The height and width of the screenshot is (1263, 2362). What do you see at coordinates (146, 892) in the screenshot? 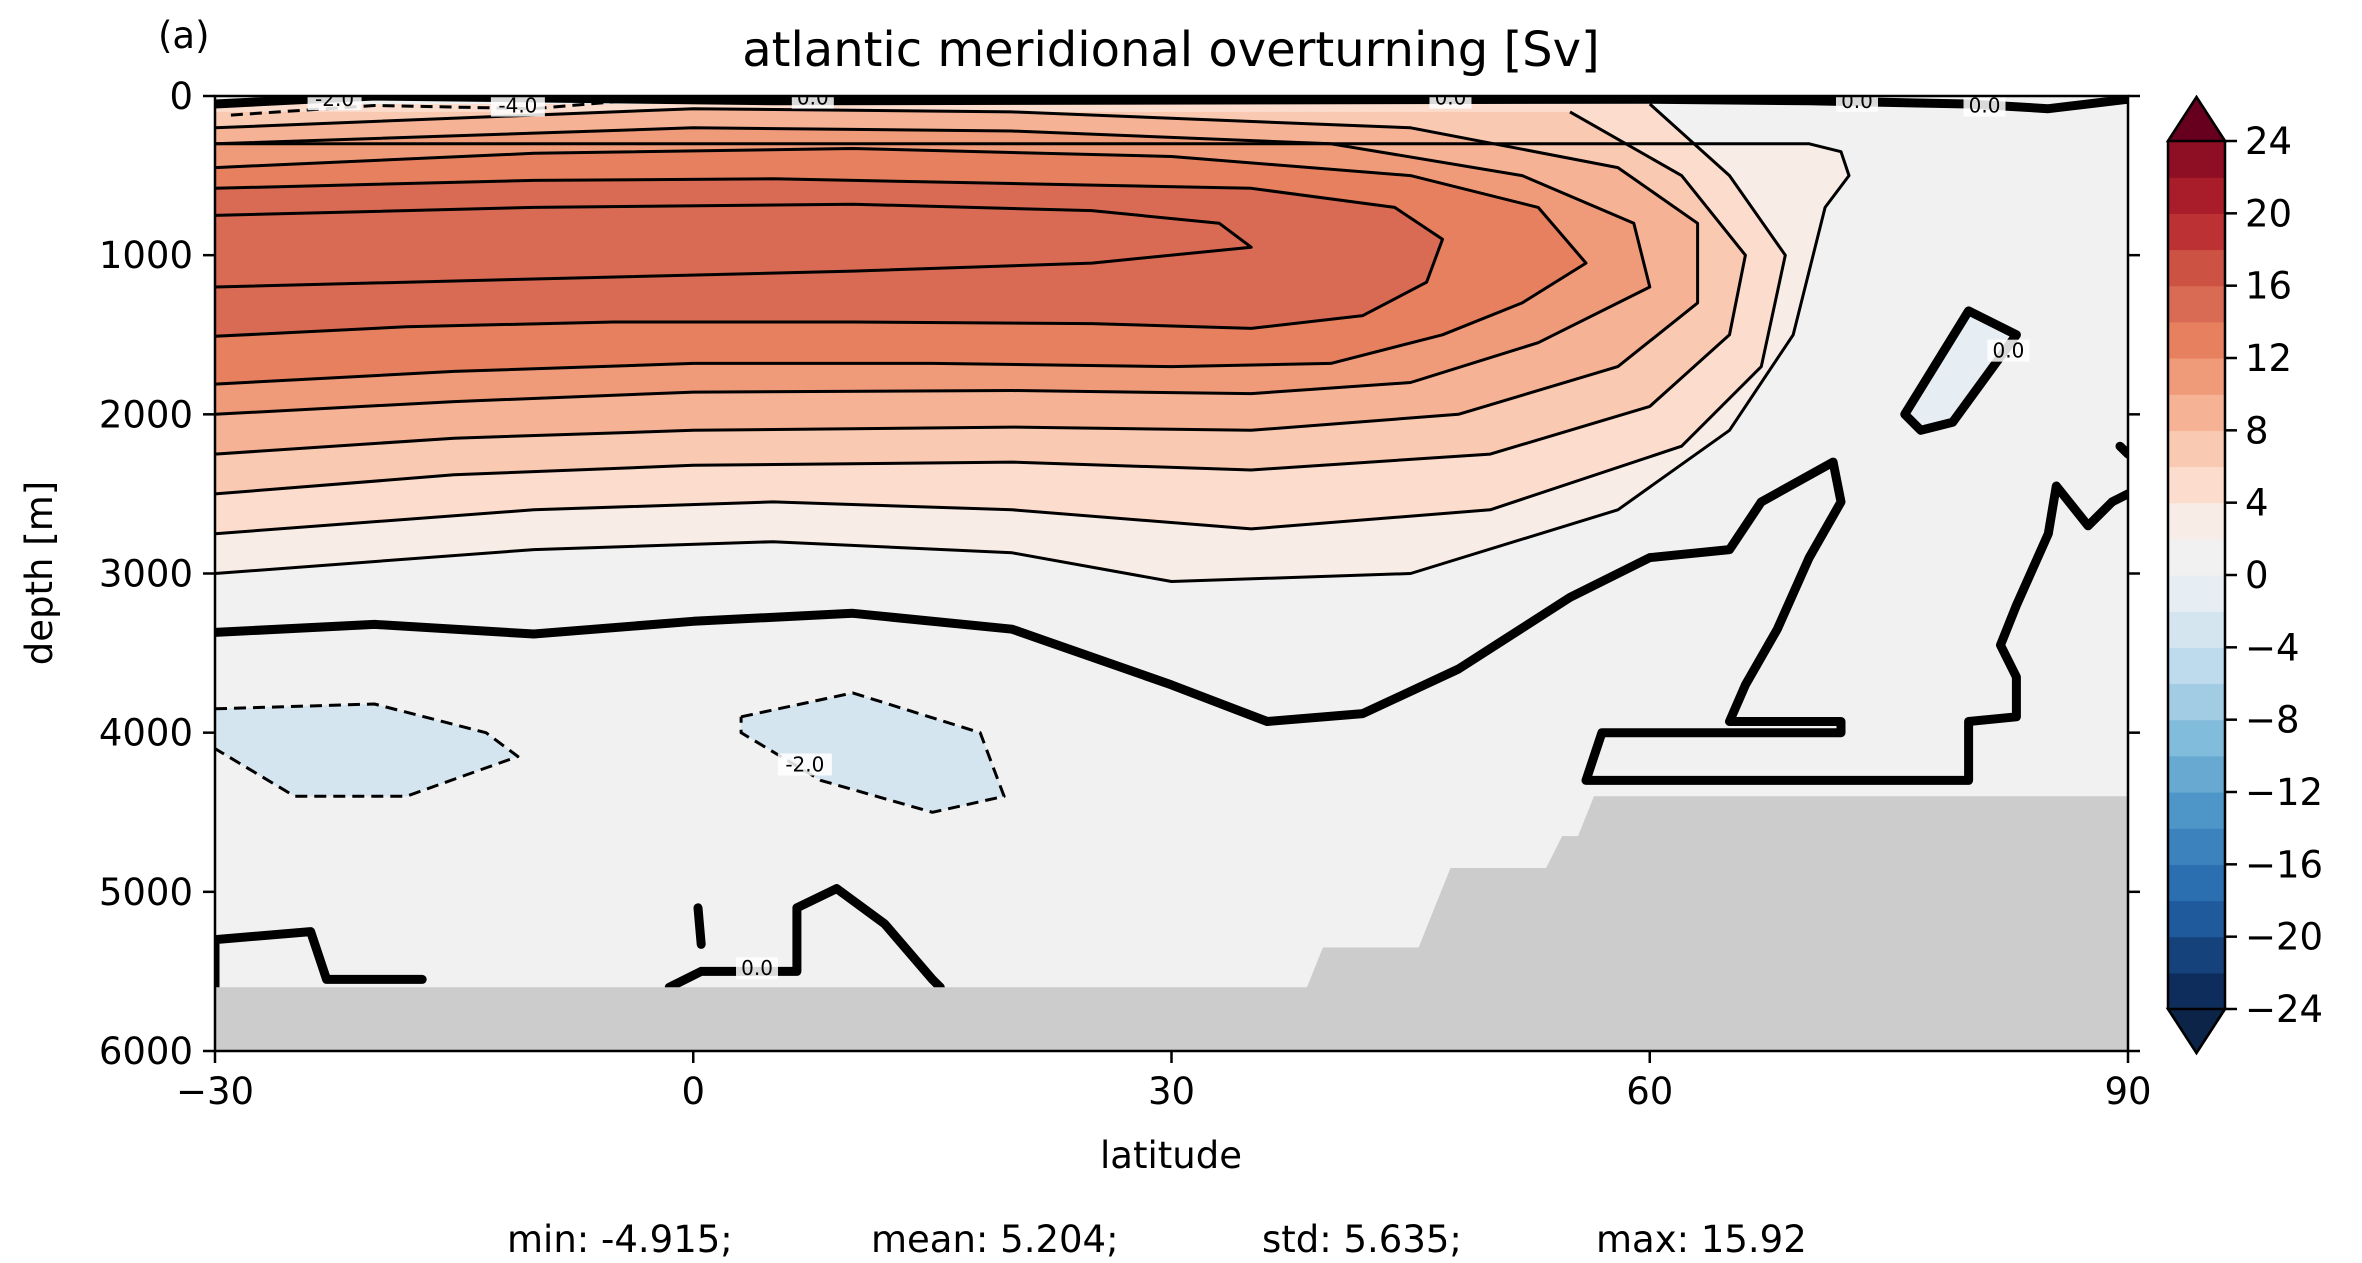
I see `y-tick-label-5: 5000` at bounding box center [146, 892].